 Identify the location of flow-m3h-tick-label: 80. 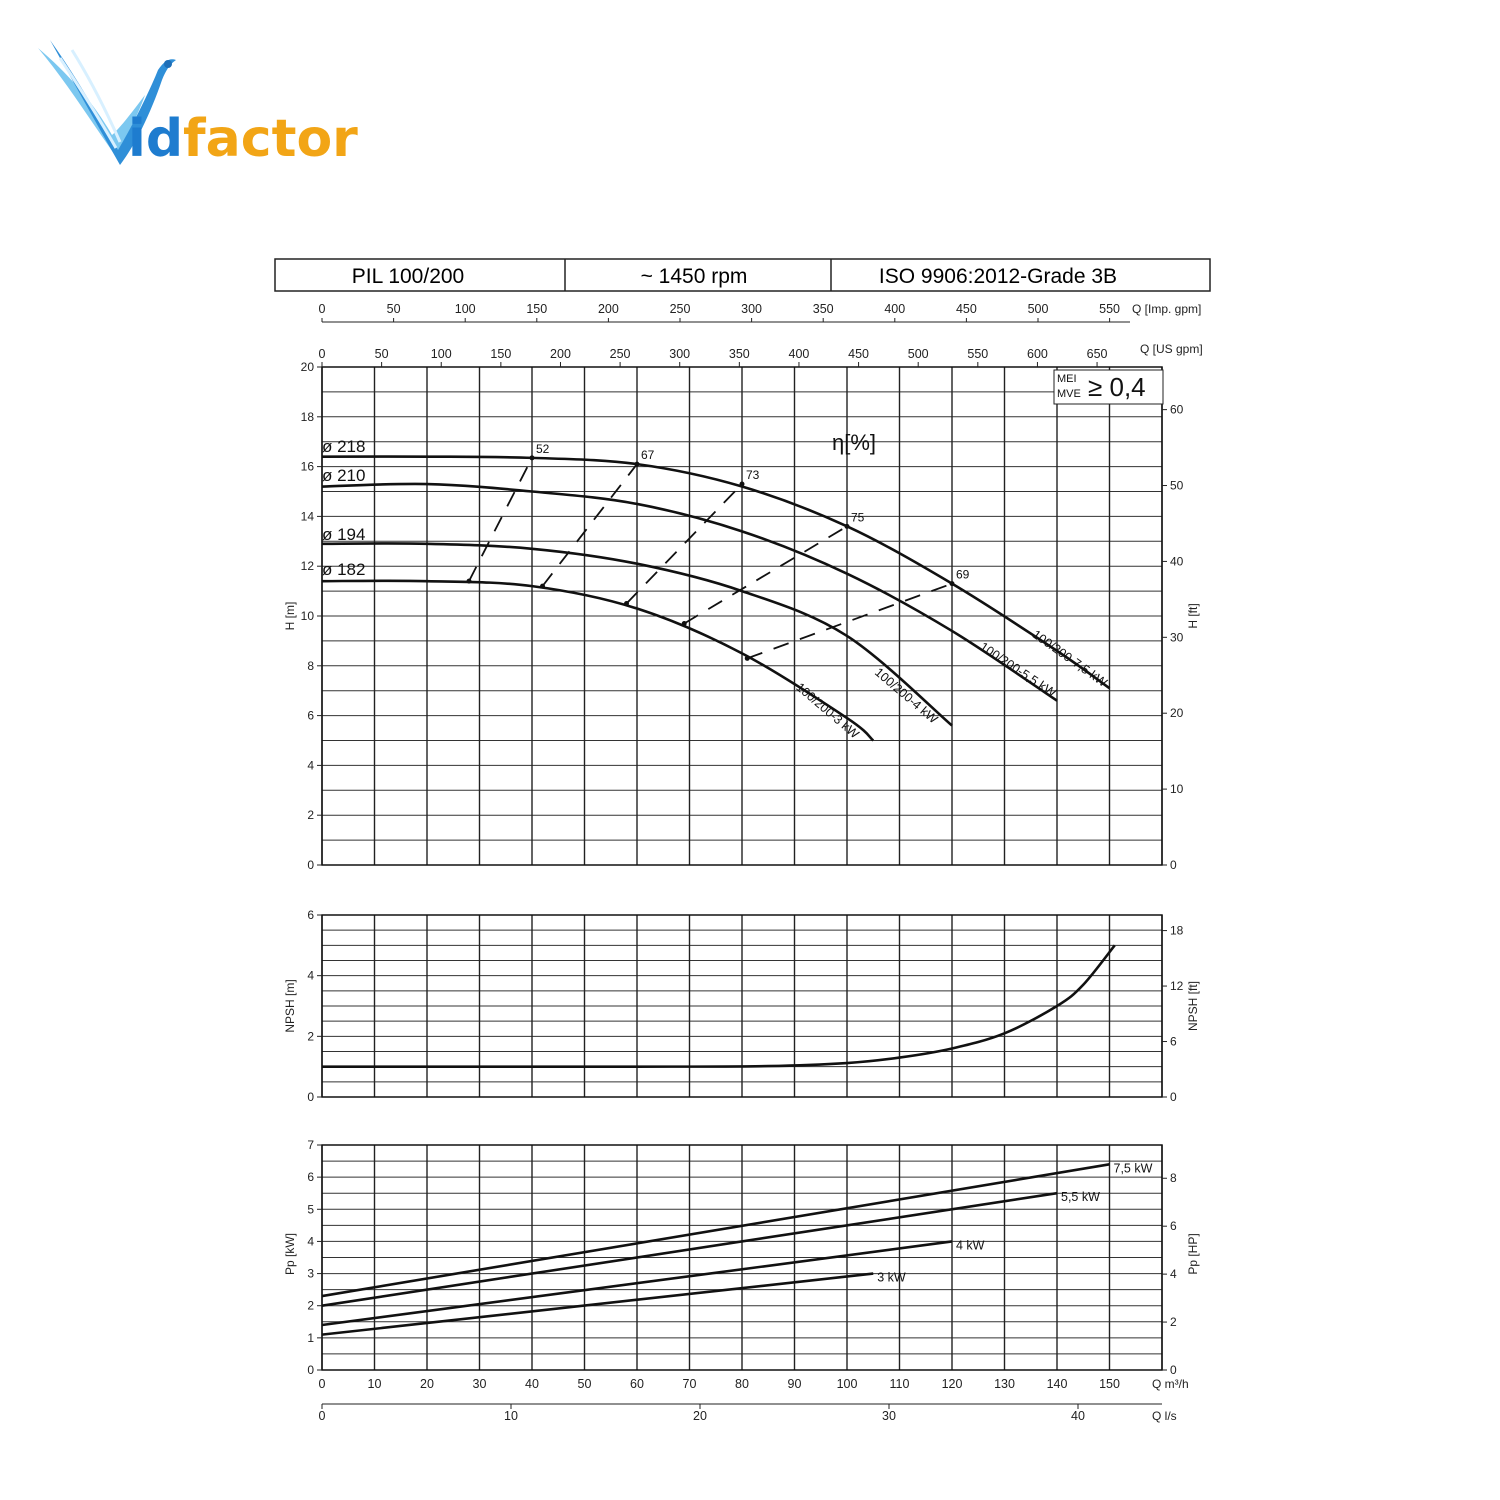
(742, 1384).